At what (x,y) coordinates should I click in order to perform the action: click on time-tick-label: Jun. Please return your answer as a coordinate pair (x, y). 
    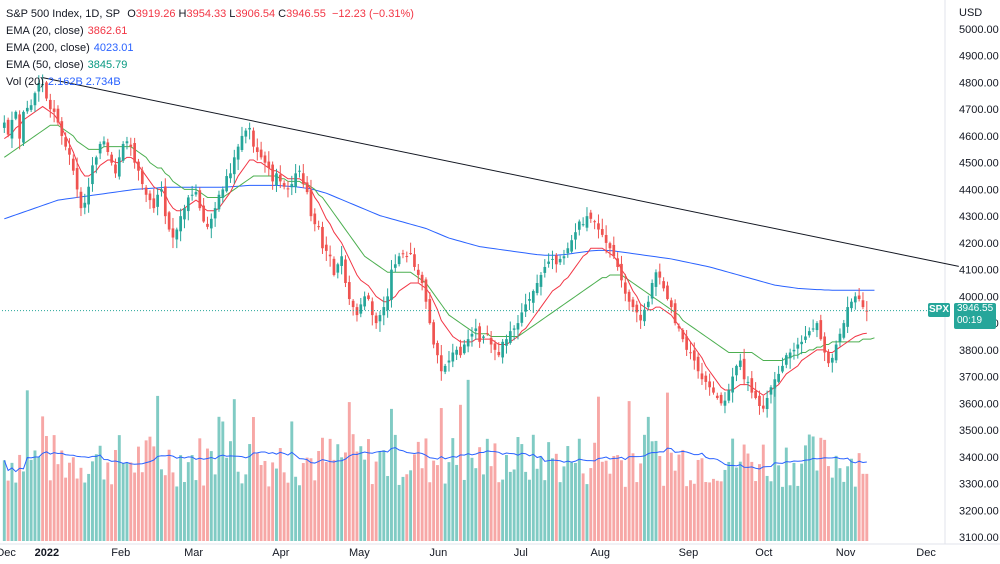
    Looking at the image, I should click on (438, 553).